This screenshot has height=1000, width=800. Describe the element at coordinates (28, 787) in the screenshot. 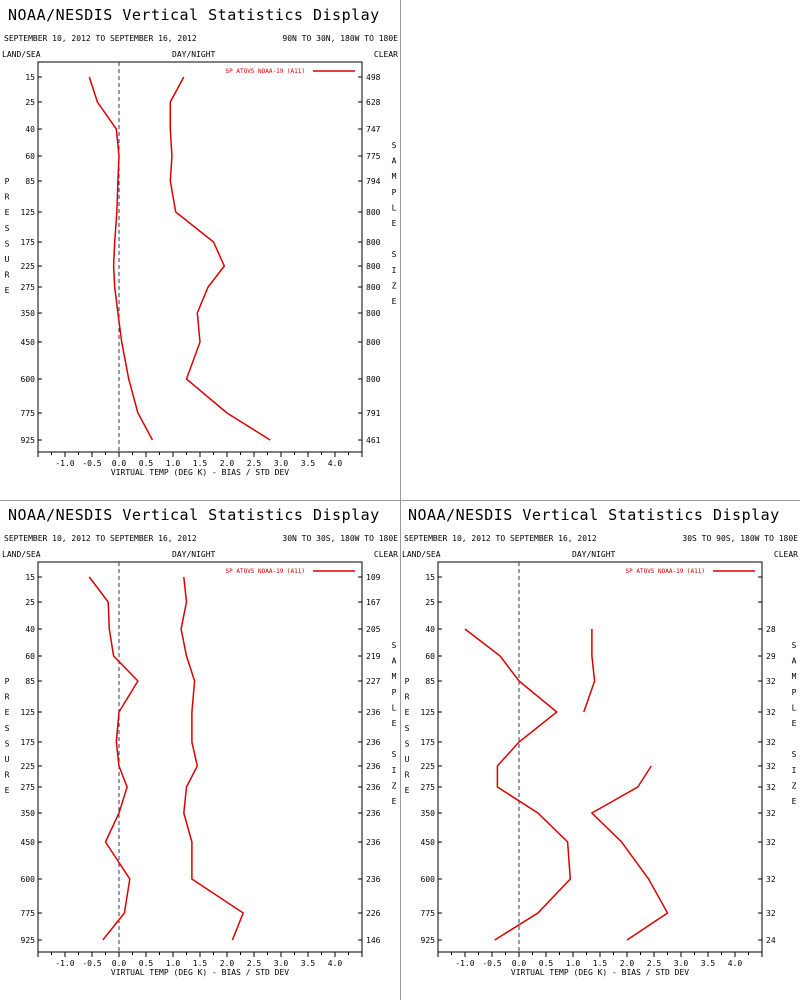

I see `pressure-level-label: 275` at that location.